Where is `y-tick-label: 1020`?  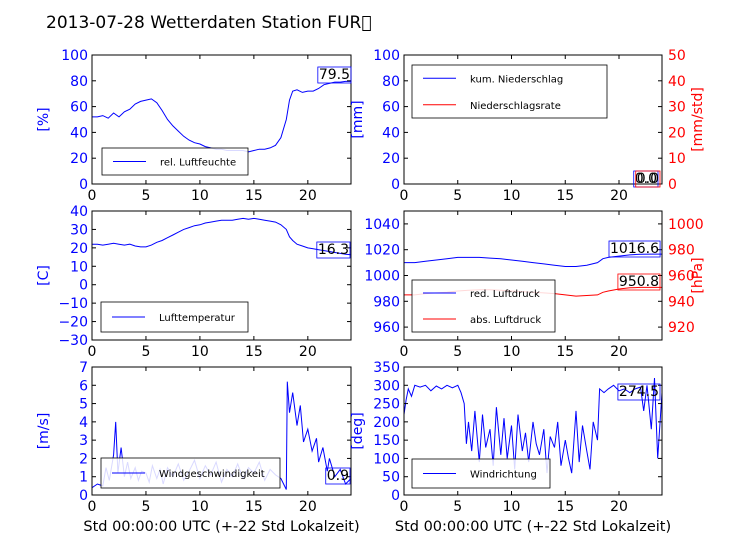
y-tick-label: 1020 is located at coordinates (382, 251).